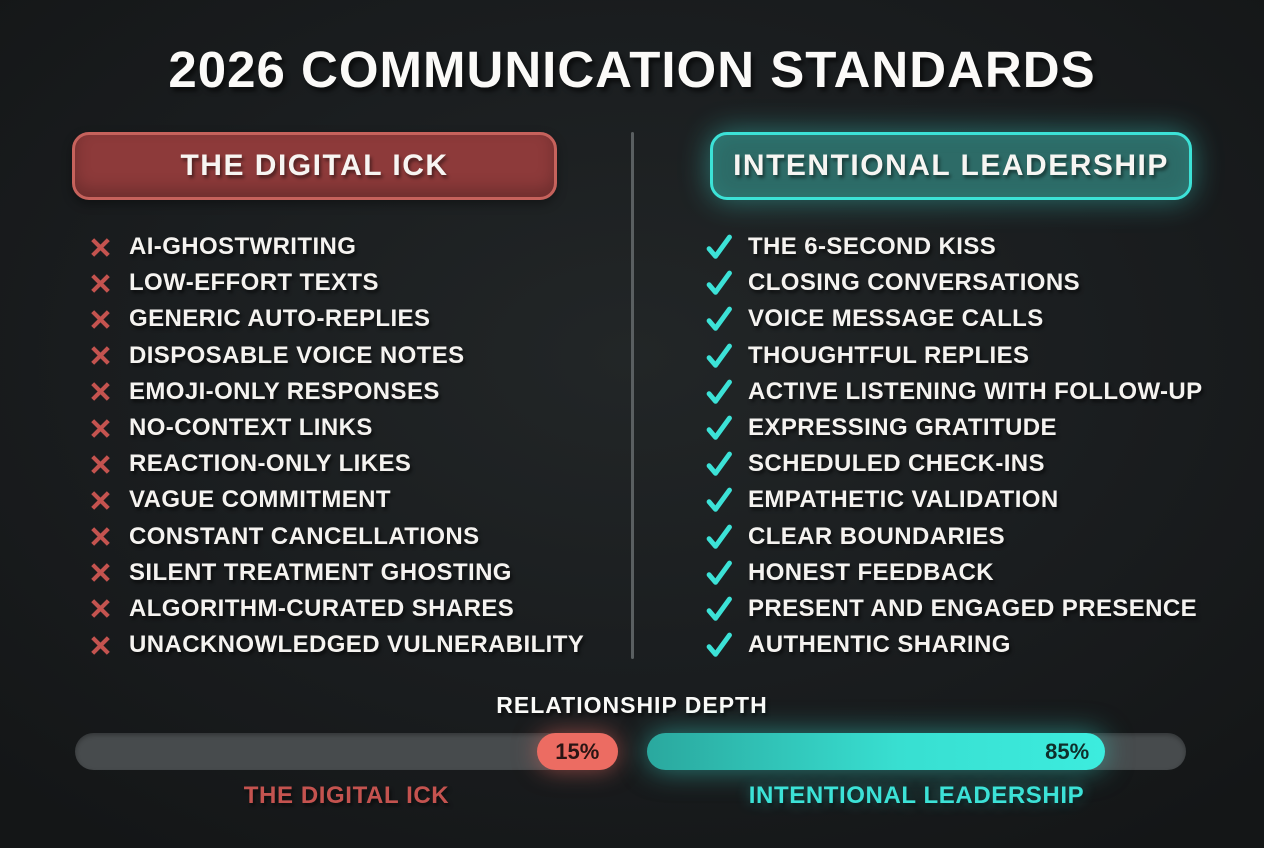 The width and height of the screenshot is (1264, 848). Describe the element at coordinates (270, 464) in the screenshot. I see `list-item-label: REACTION-ONLY LIKES` at that location.